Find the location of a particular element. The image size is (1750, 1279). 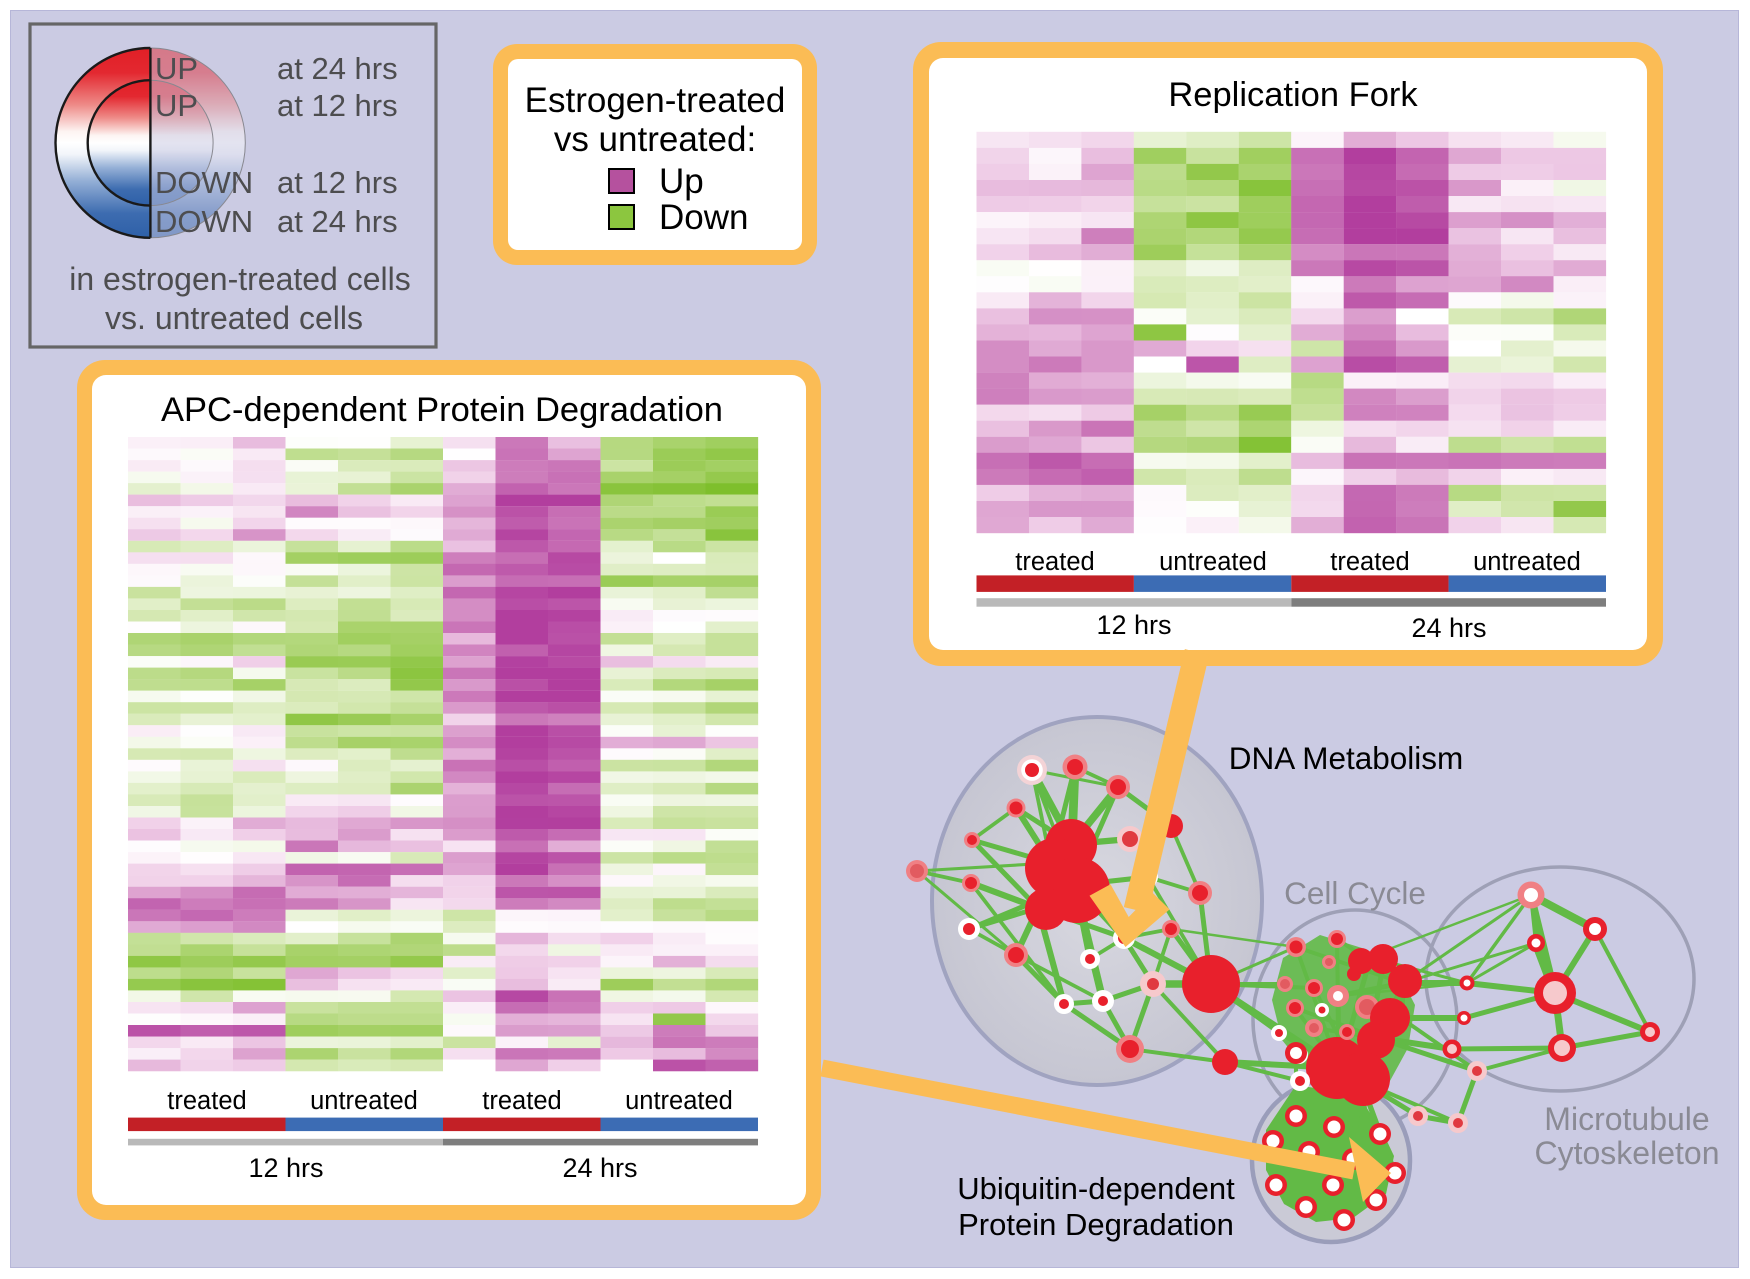

svg-text: DNA Metabolism is located at coordinates (1346, 758).